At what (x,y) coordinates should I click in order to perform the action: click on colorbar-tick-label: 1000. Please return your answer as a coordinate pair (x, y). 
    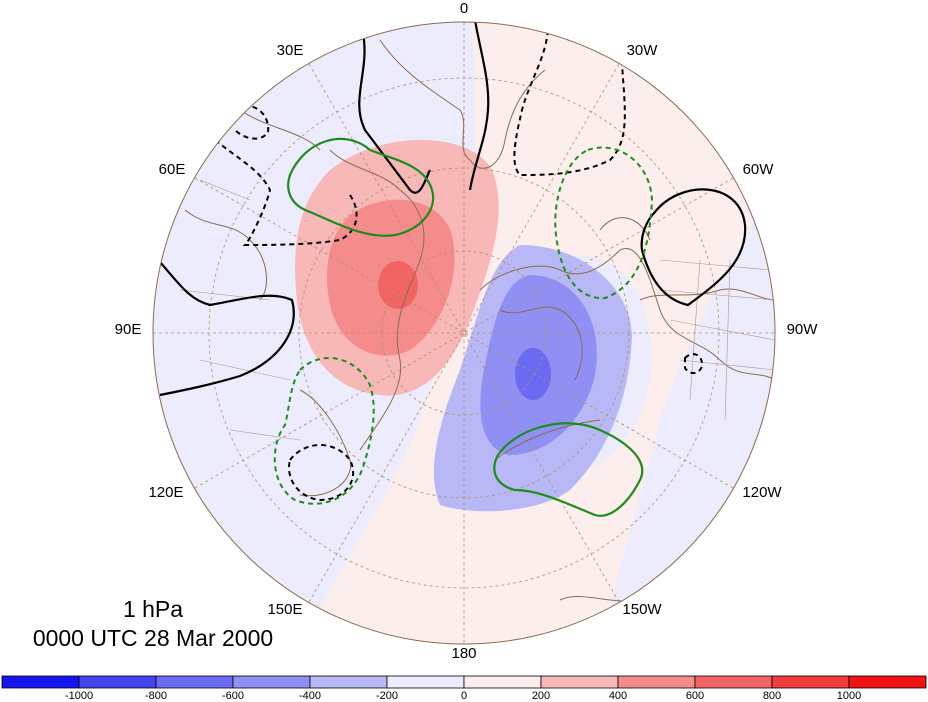
    Looking at the image, I should click on (849, 696).